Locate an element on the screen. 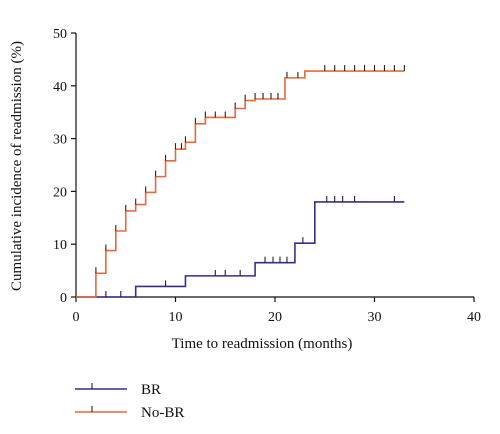 The width and height of the screenshot is (500, 434). x-axis-ticks: 0 10 20 30 40 is located at coordinates (277, 311).